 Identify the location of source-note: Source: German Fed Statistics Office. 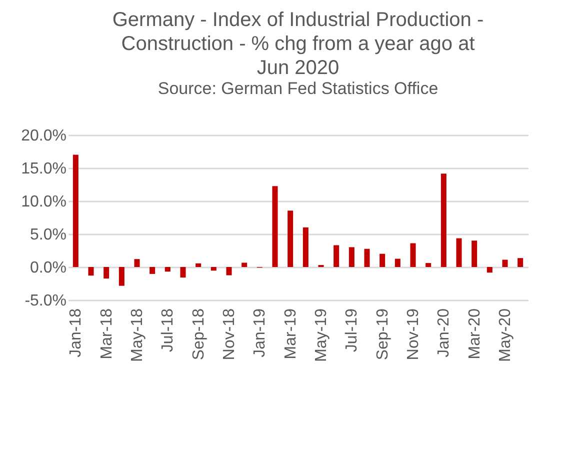
(298, 88).